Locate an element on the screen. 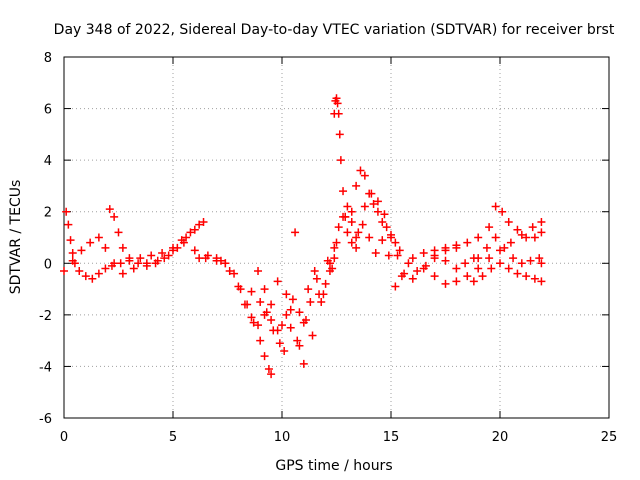  y-tick-label: 2 is located at coordinates (48, 213).